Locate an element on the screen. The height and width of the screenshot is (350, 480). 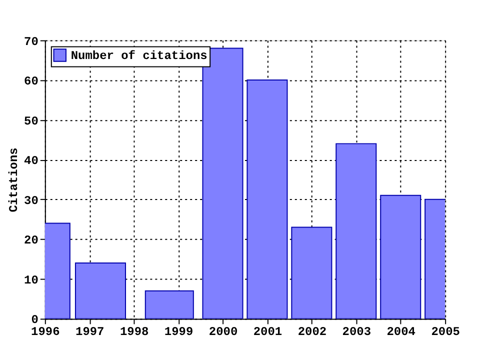
y-tick-label: 70 is located at coordinates (31, 41).